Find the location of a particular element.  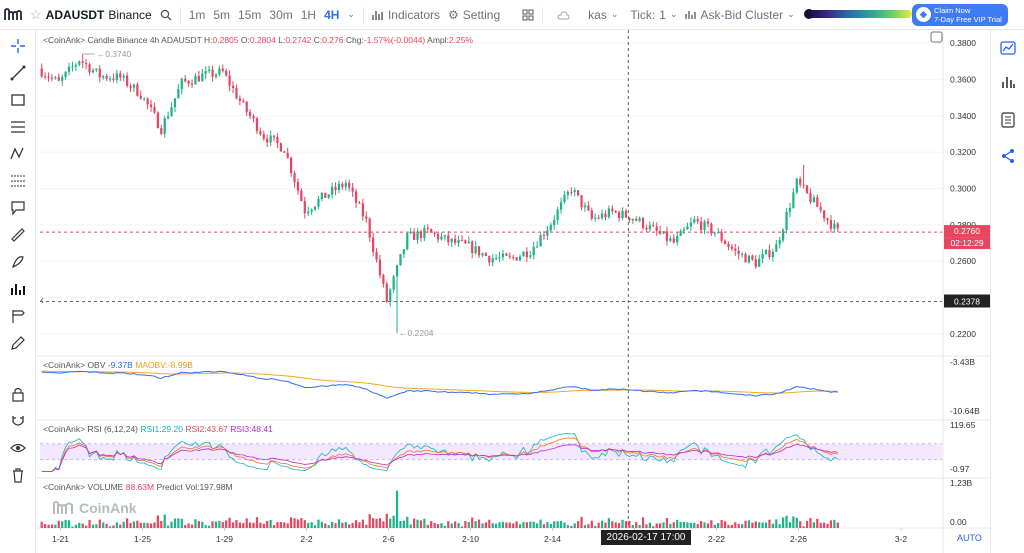

interval-1h: 1H is located at coordinates (308, 14).